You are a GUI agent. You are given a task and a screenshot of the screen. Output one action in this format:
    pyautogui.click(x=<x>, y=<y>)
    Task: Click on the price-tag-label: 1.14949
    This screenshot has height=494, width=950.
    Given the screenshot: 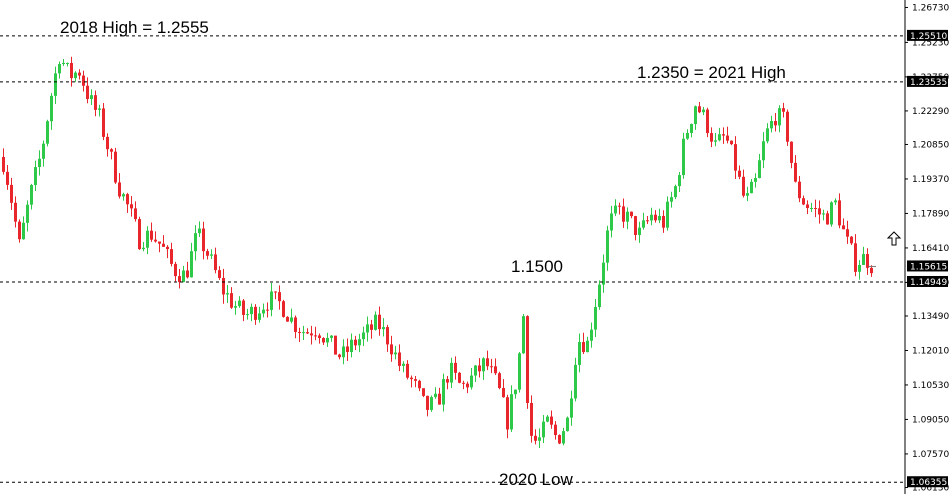 What is the action you would take?
    pyautogui.click(x=928, y=283)
    